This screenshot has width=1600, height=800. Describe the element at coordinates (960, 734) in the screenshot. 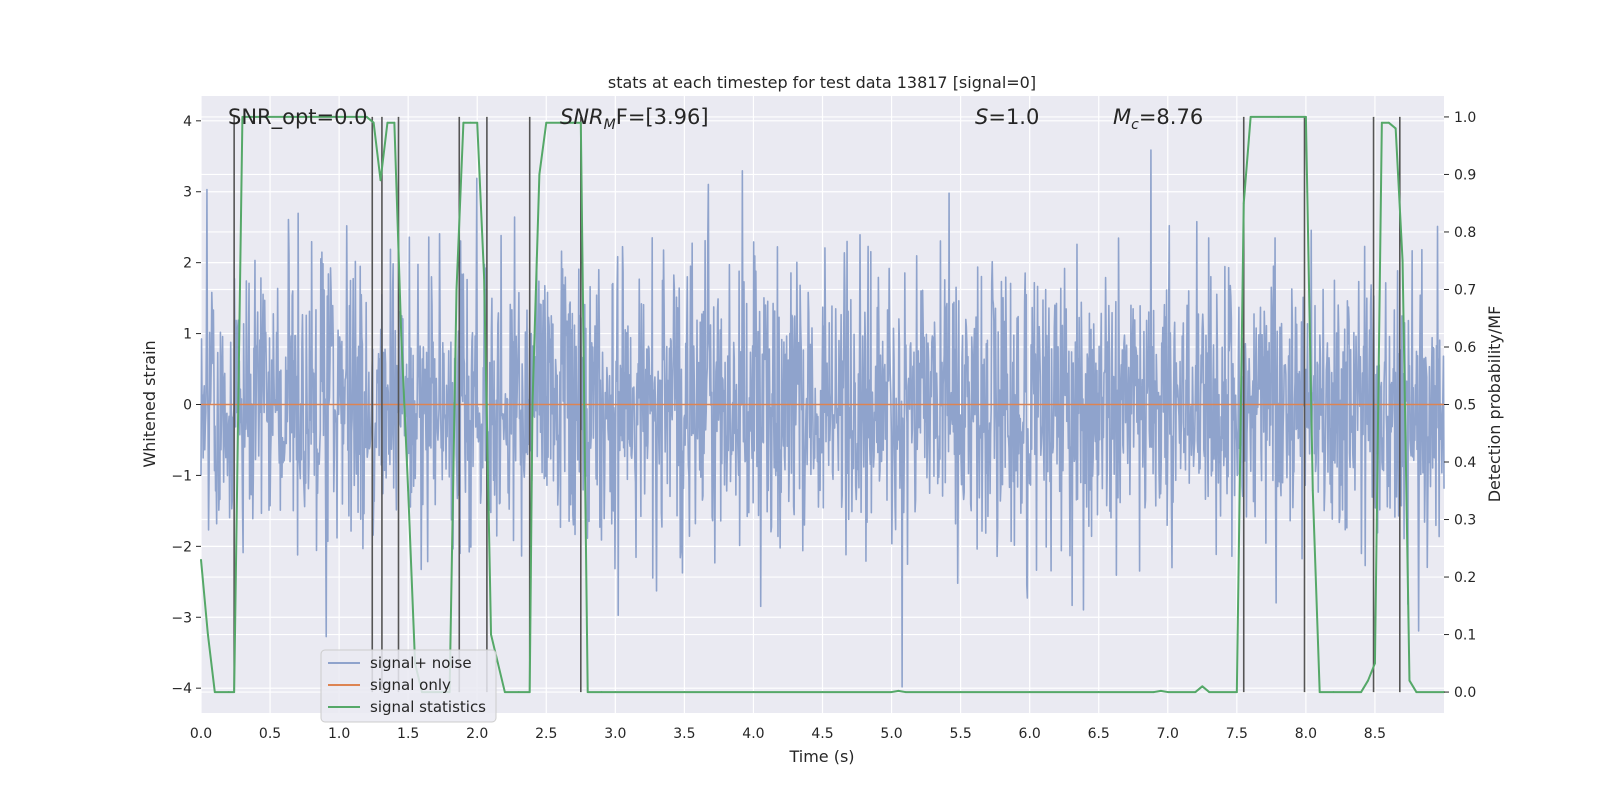

I see `x-tick-11: 5.5` at that location.